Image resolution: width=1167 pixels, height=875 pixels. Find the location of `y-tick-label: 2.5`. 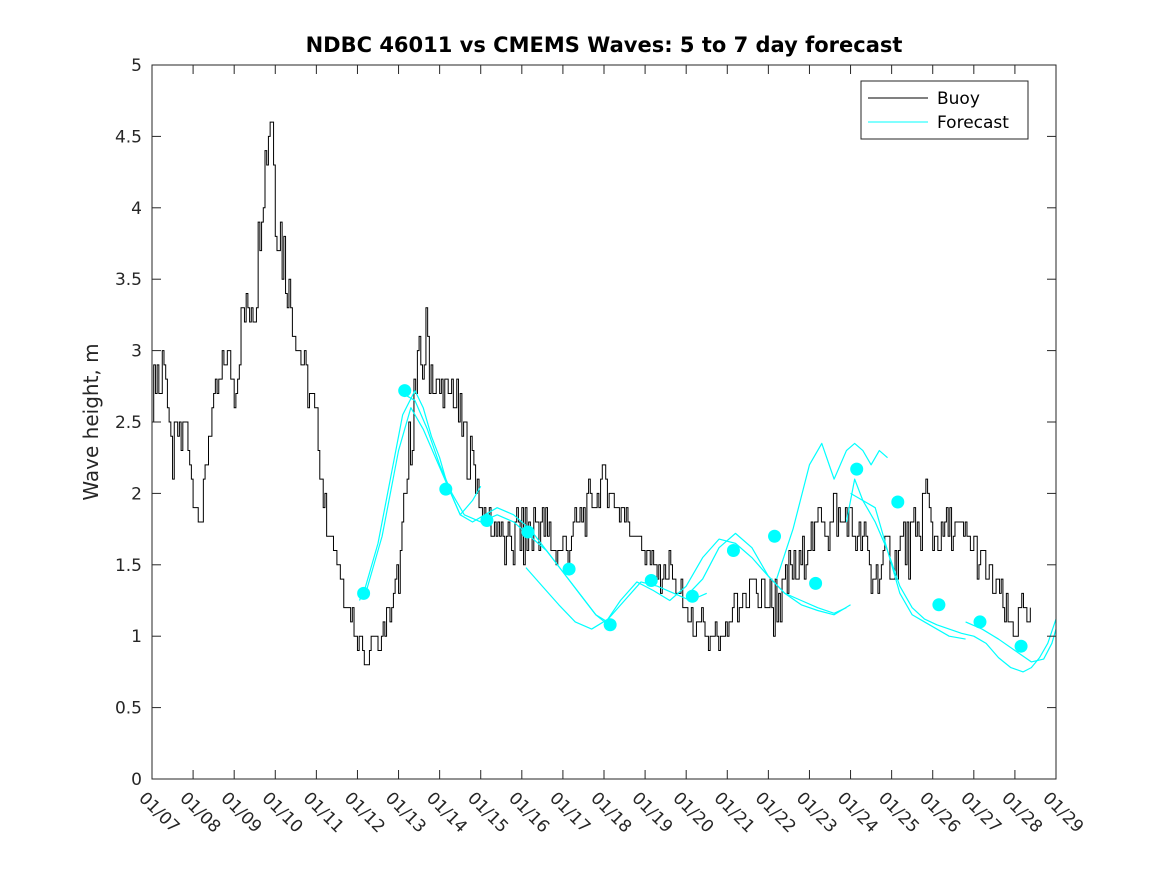

y-tick-label: 2.5 is located at coordinates (128, 423).